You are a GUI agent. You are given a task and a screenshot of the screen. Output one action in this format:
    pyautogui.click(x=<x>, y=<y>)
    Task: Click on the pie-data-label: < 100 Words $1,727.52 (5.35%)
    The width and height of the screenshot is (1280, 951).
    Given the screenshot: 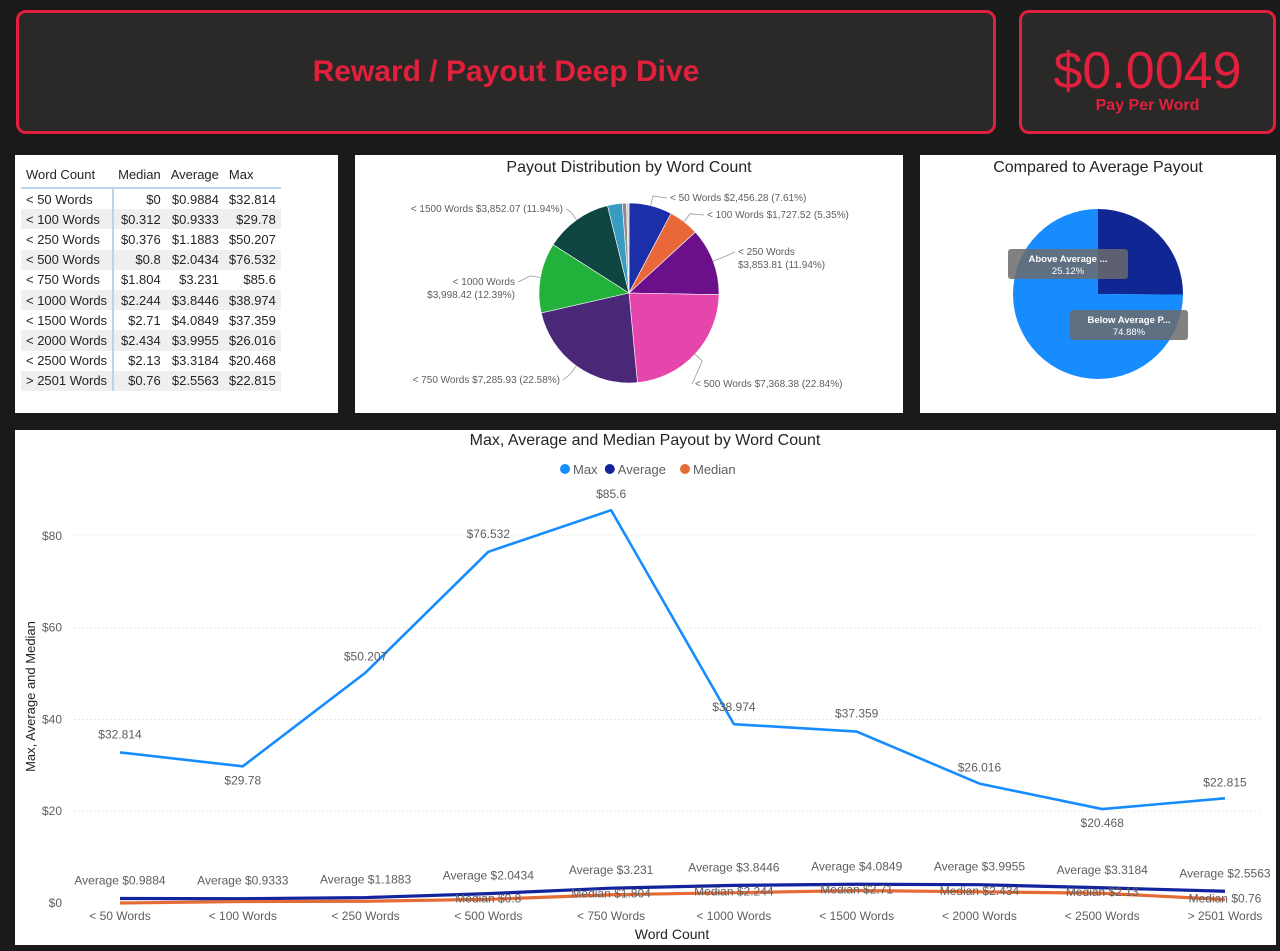 What is the action you would take?
    pyautogui.click(x=778, y=215)
    